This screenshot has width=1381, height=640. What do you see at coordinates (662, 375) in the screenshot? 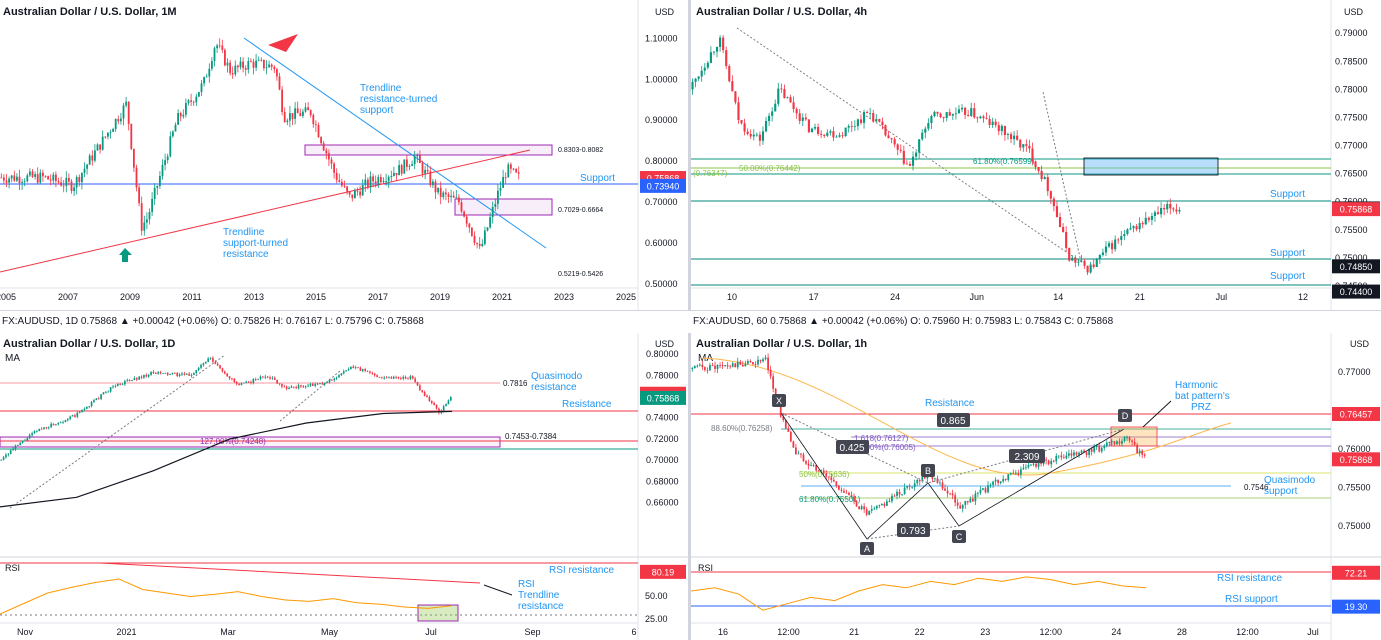
I see `y-tick: 0.78000` at bounding box center [662, 375].